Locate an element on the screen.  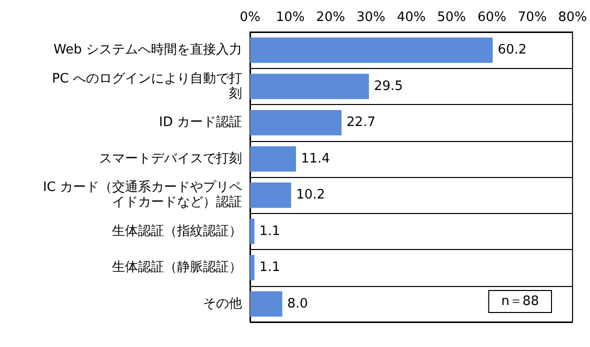
y-tick-label: 生体認証（指紋認証） is located at coordinates (177, 231).